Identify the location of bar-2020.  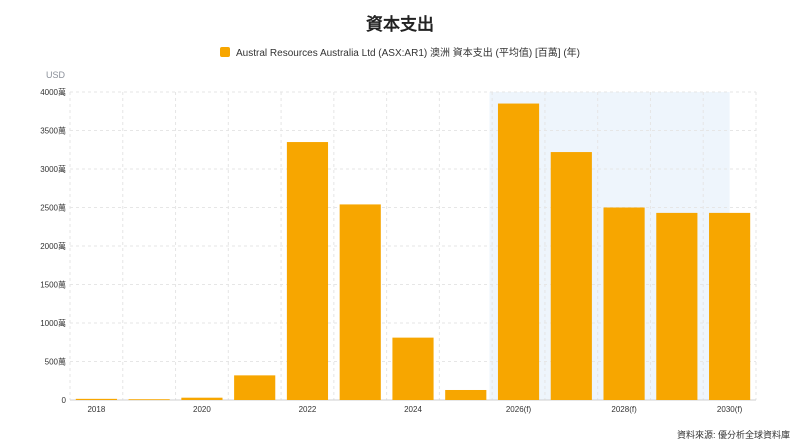
(202, 398).